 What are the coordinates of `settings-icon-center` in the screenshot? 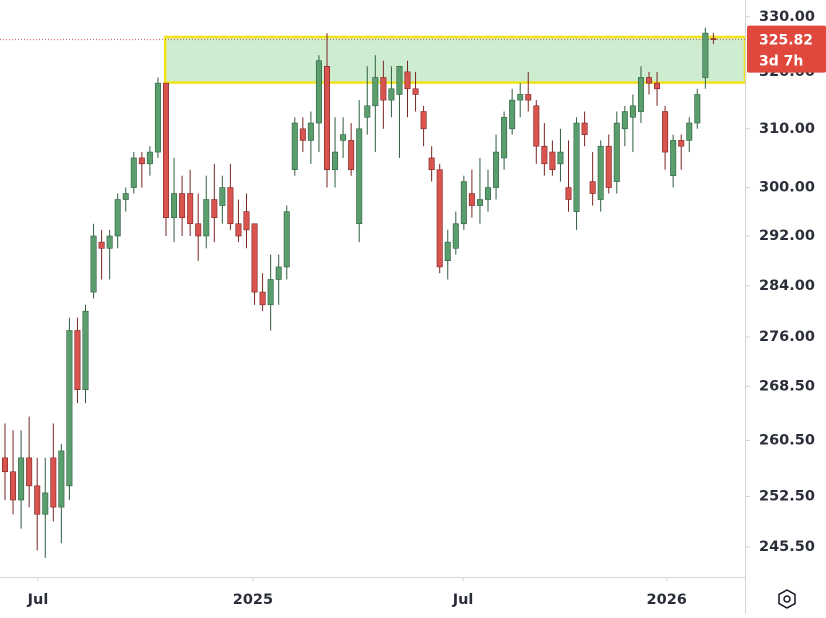 It's located at (787, 599).